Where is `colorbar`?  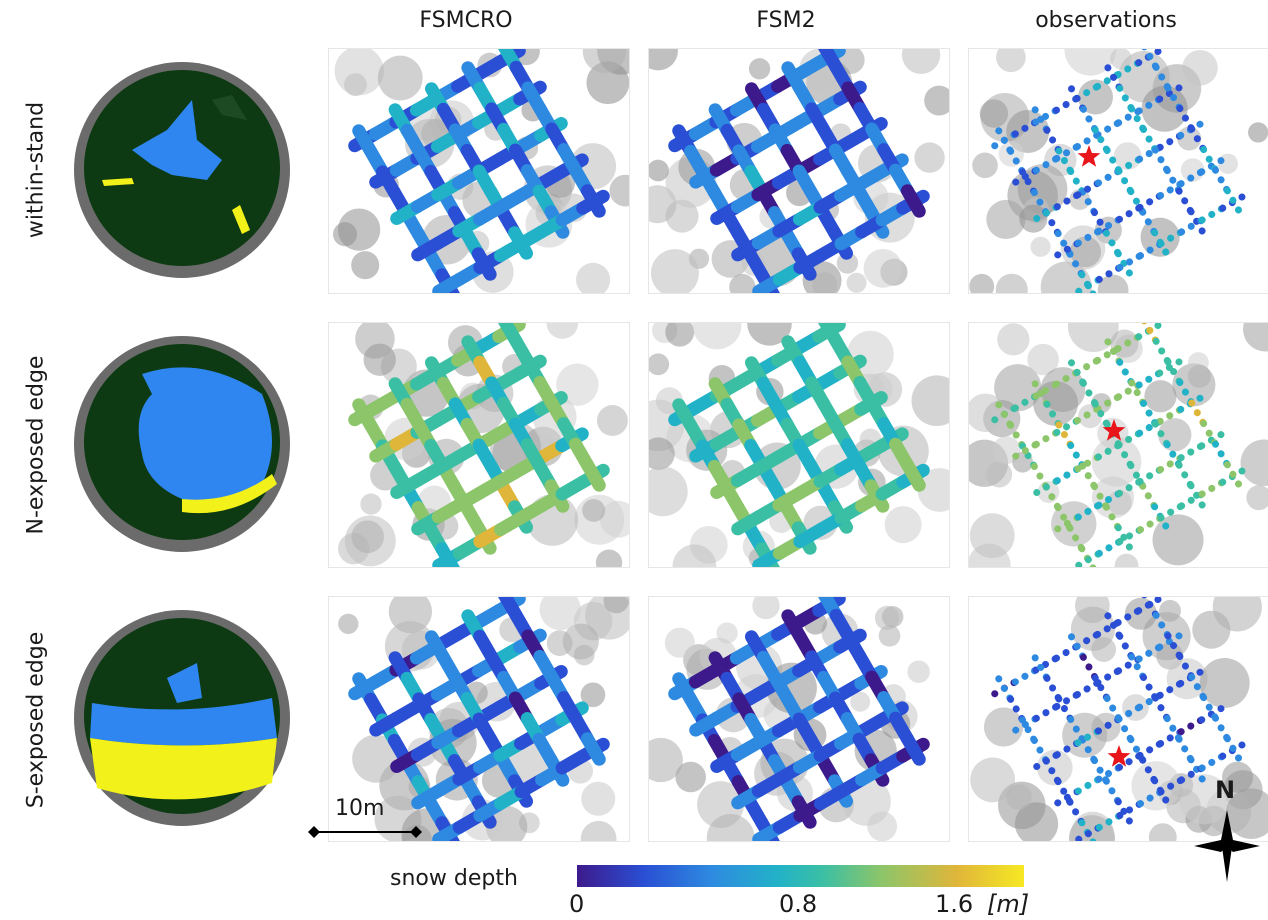 colorbar is located at coordinates (800, 876).